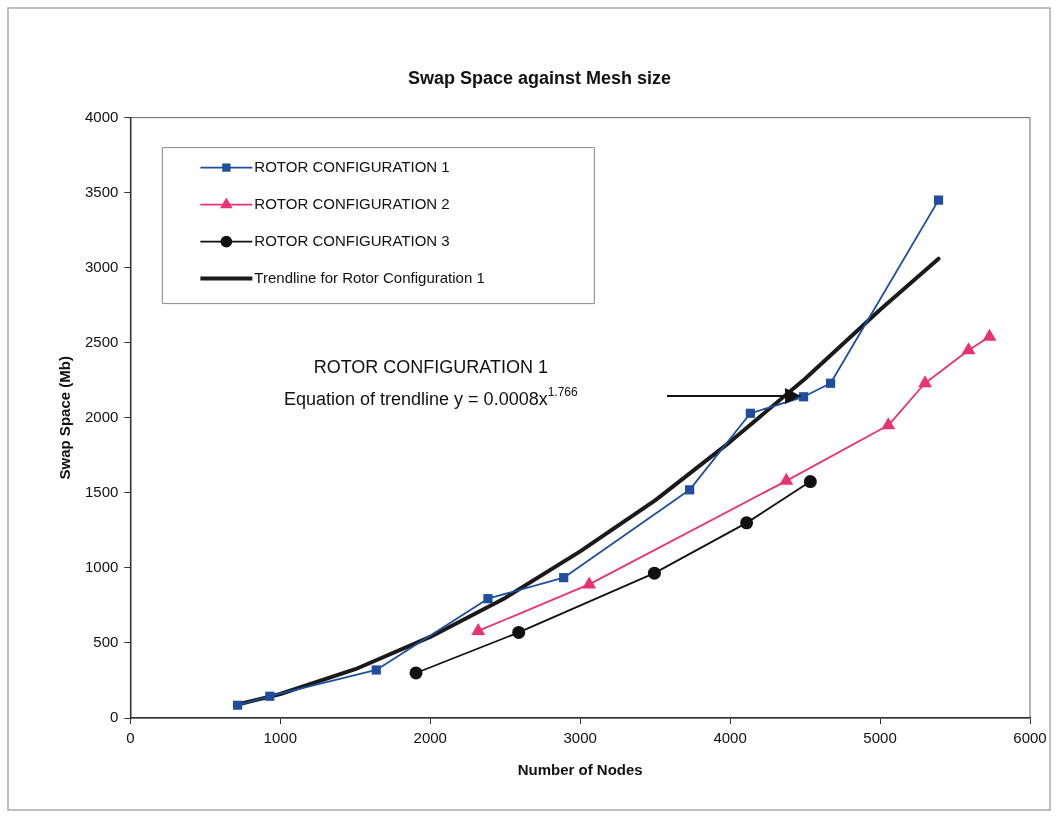  Describe the element at coordinates (101, 341) in the screenshot. I see `y-tick-label: 2500` at that location.